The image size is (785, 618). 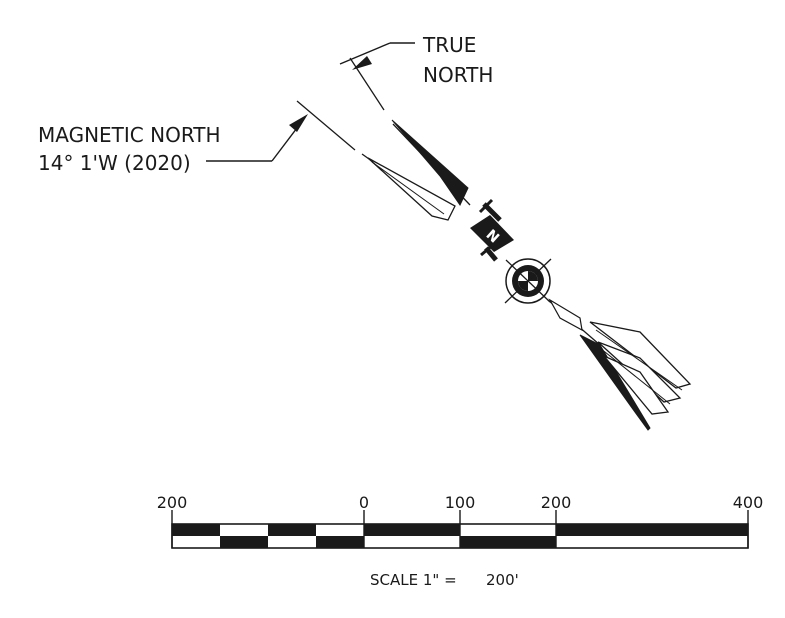 I want to click on magnetic-north-leader-arrowhead, so click(x=298, y=123).